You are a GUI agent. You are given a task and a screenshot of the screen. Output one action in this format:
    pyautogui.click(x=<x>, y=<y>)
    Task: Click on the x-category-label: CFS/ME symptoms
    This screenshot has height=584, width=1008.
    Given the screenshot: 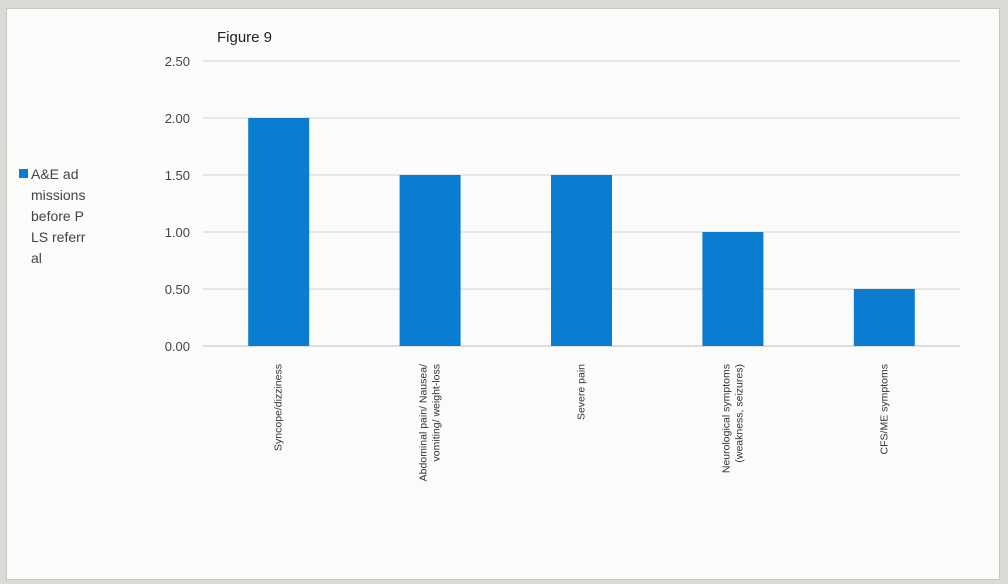 What is the action you would take?
    pyautogui.click(x=884, y=409)
    